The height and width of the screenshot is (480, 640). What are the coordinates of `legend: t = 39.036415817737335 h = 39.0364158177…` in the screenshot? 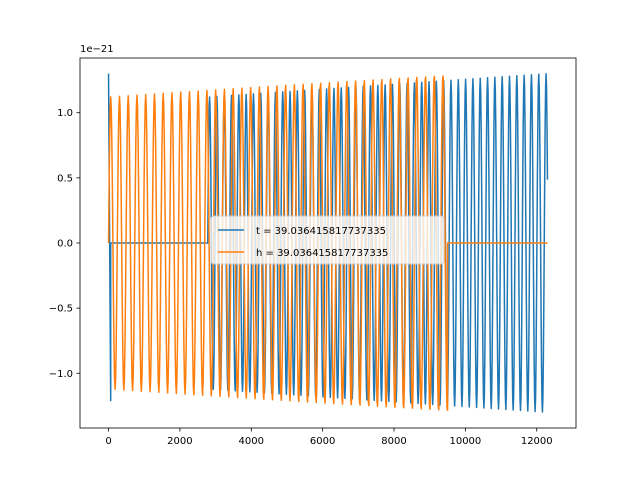 It's located at (327, 240).